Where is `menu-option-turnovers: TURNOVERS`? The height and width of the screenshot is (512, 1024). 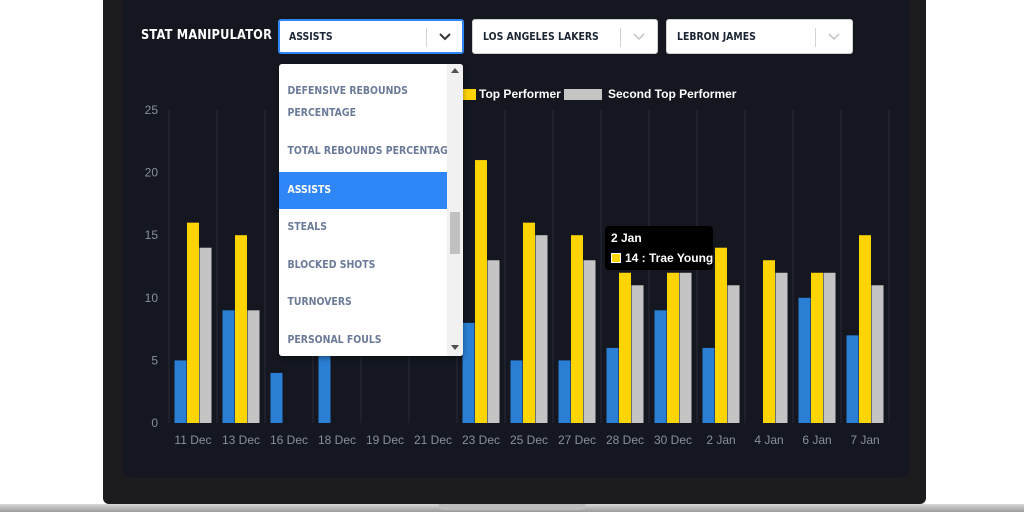 menu-option-turnovers: TURNOVERS is located at coordinates (319, 301).